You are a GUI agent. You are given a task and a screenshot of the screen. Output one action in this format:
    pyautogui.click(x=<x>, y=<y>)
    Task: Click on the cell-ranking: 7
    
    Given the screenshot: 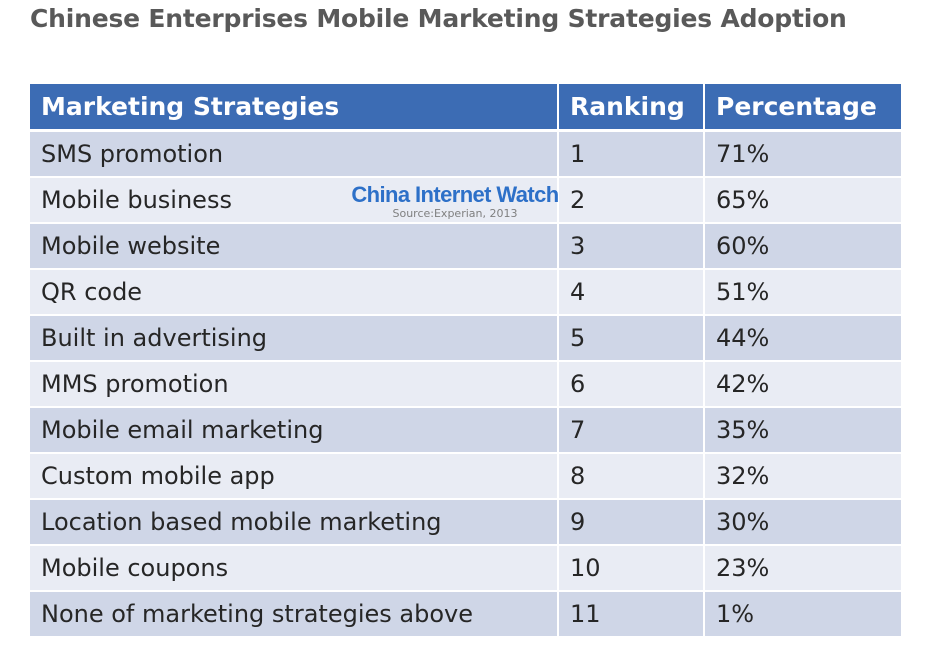 What is the action you would take?
    pyautogui.click(x=631, y=430)
    